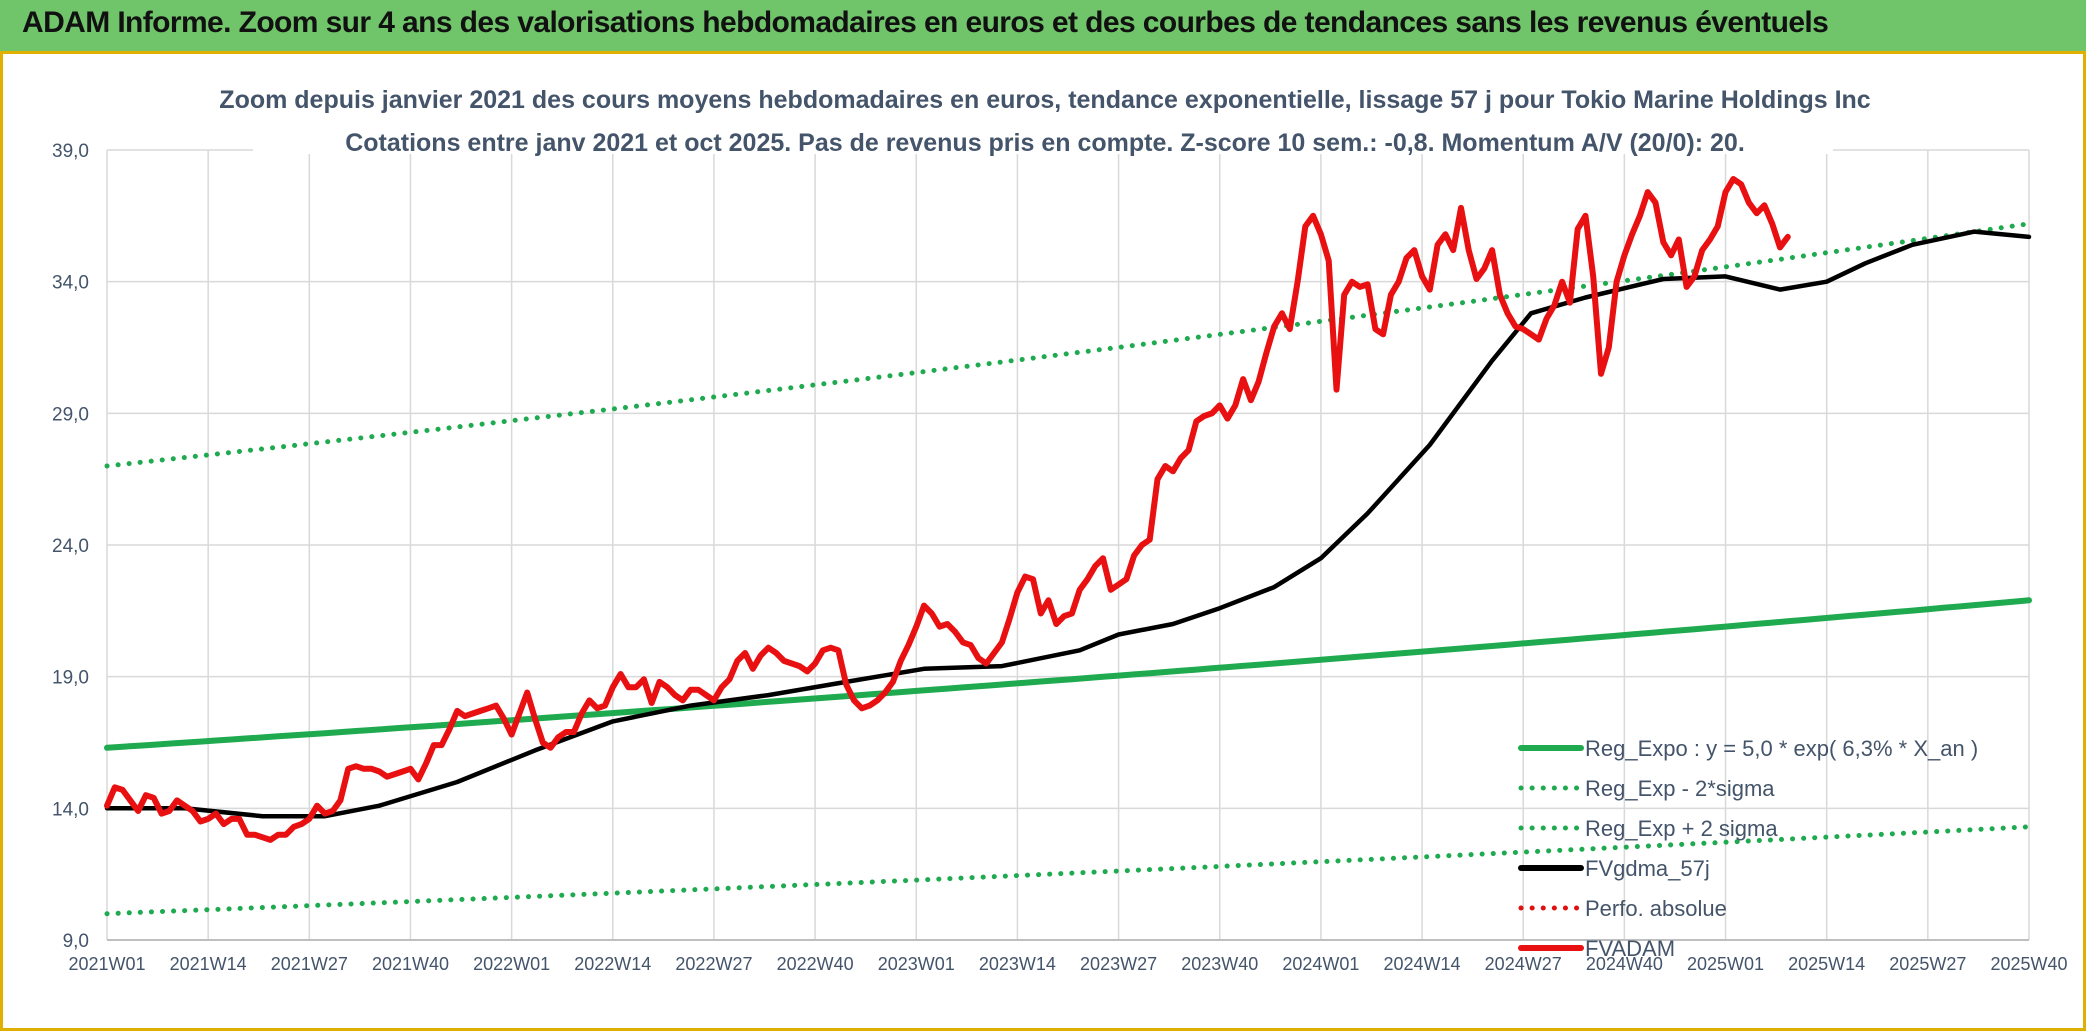  I want to click on x-tick-label: 2025W40, so click(2028, 964).